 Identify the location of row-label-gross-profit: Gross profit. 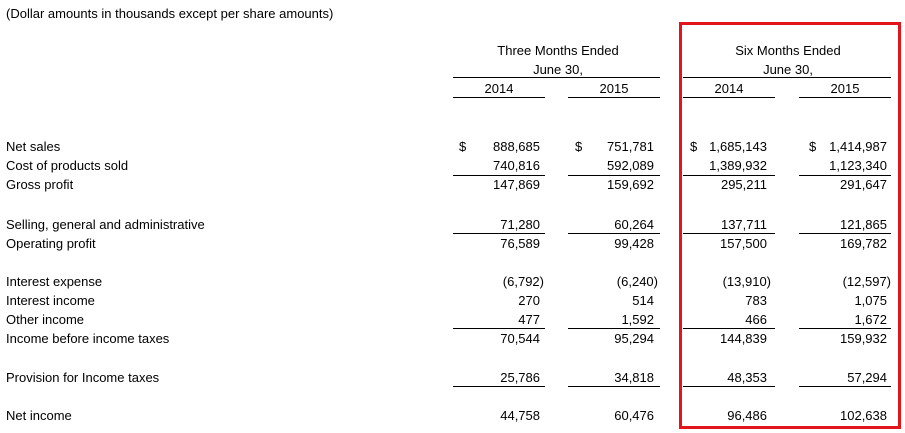
(40, 184).